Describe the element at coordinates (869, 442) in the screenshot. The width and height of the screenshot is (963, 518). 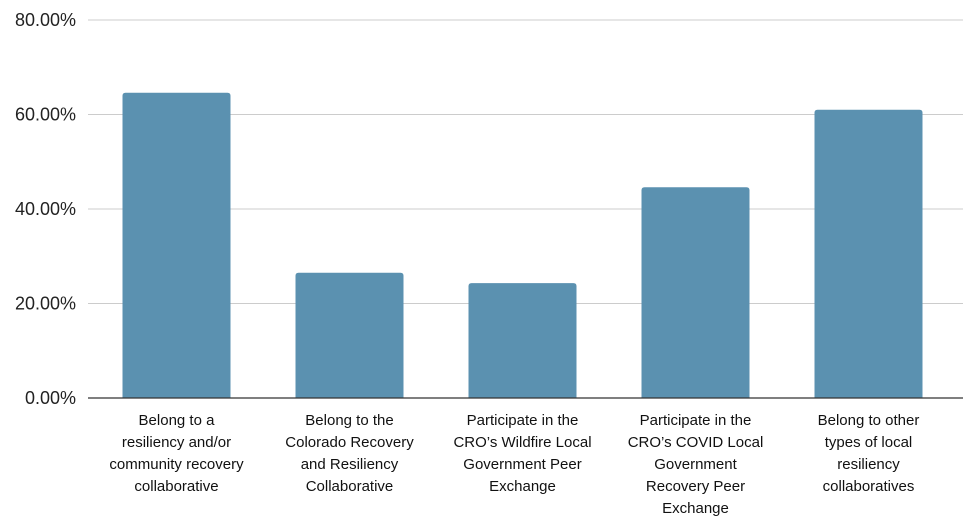
I see `x-category-label-line: types of local` at that location.